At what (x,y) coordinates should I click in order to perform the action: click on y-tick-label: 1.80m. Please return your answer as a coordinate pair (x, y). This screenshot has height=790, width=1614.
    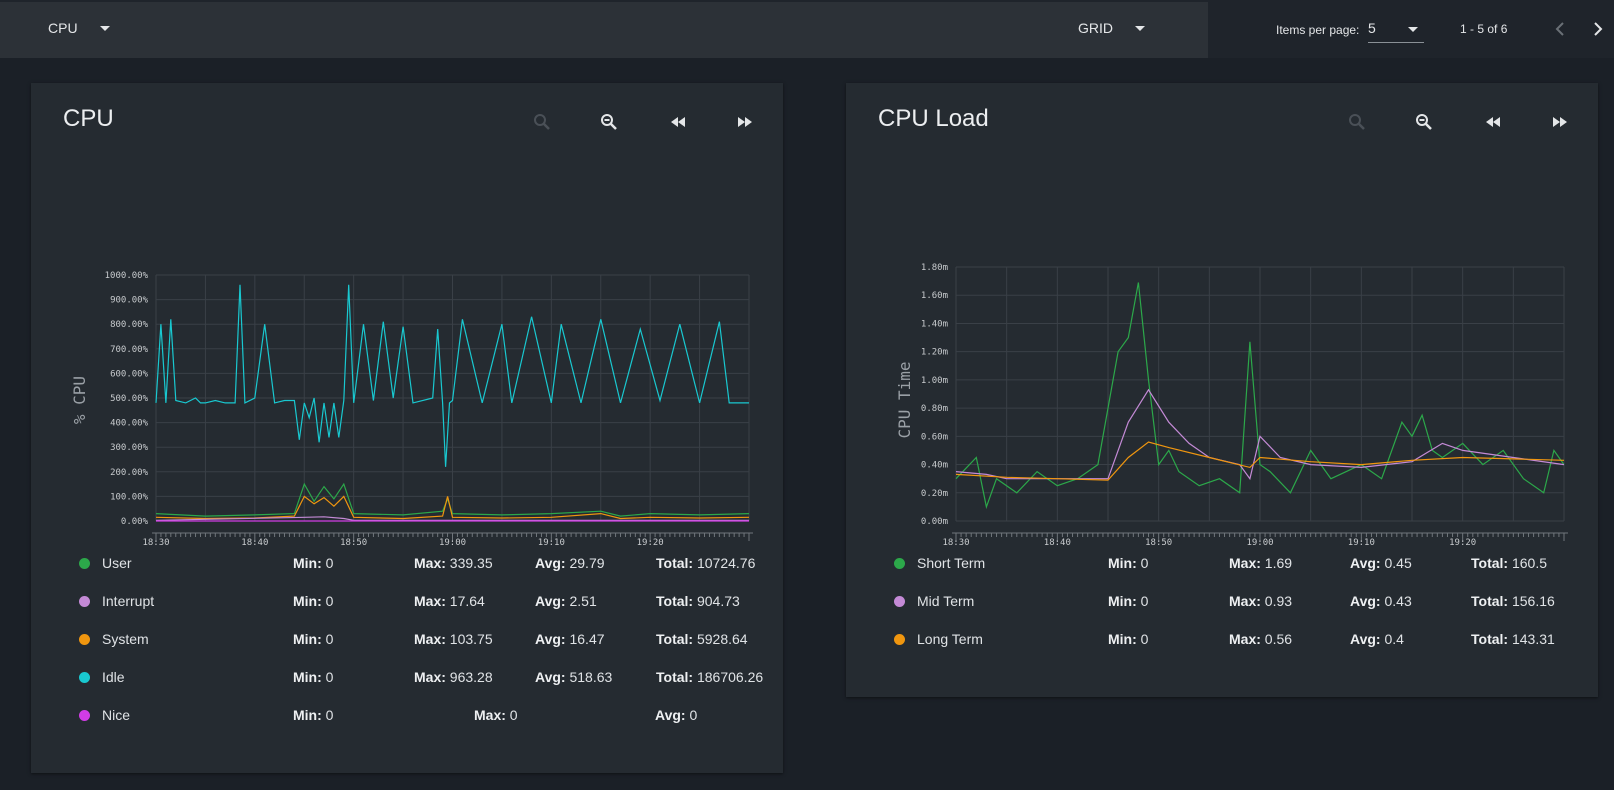
    Looking at the image, I should click on (934, 268).